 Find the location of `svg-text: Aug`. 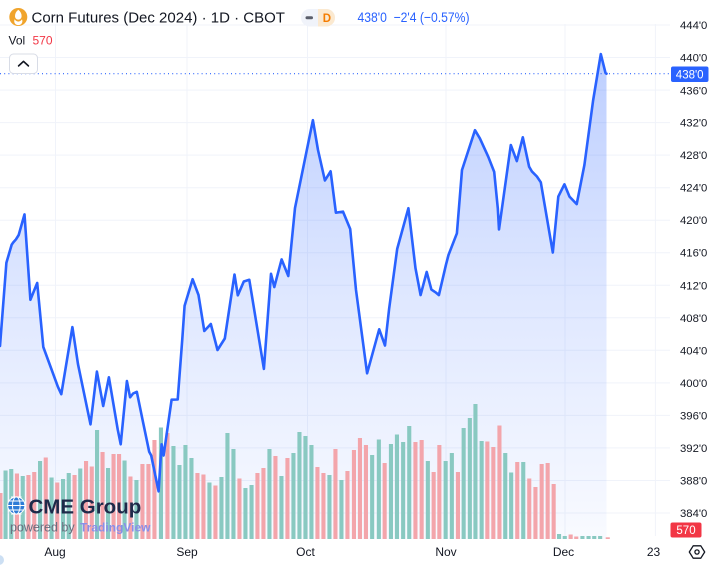

svg-text: Aug is located at coordinates (54, 552).